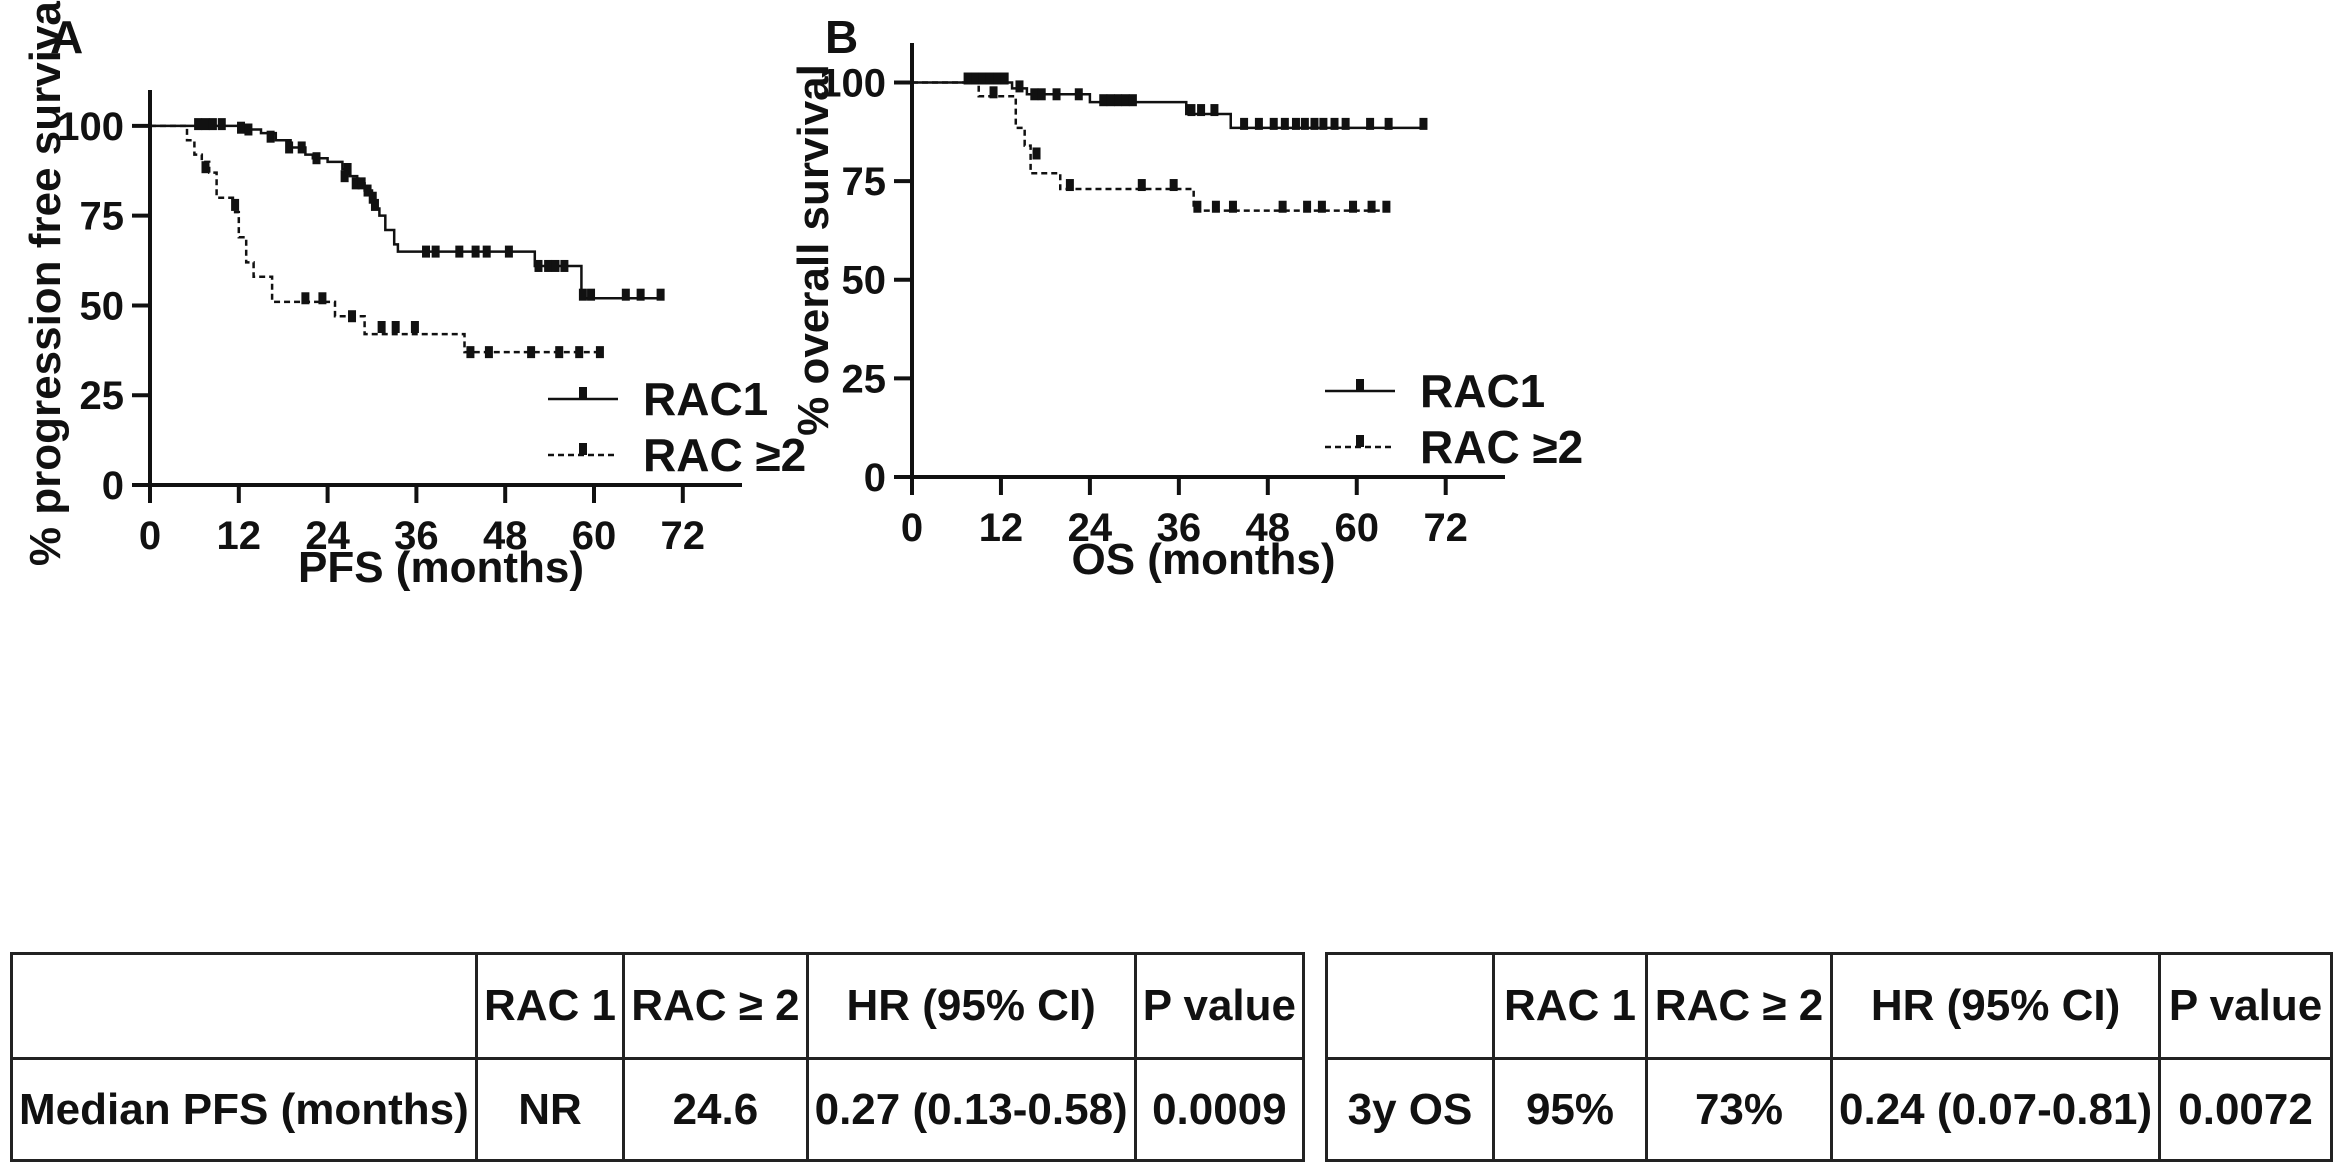  Describe the element at coordinates (67, 37) in the screenshot. I see `panel-letter-a: A` at that location.